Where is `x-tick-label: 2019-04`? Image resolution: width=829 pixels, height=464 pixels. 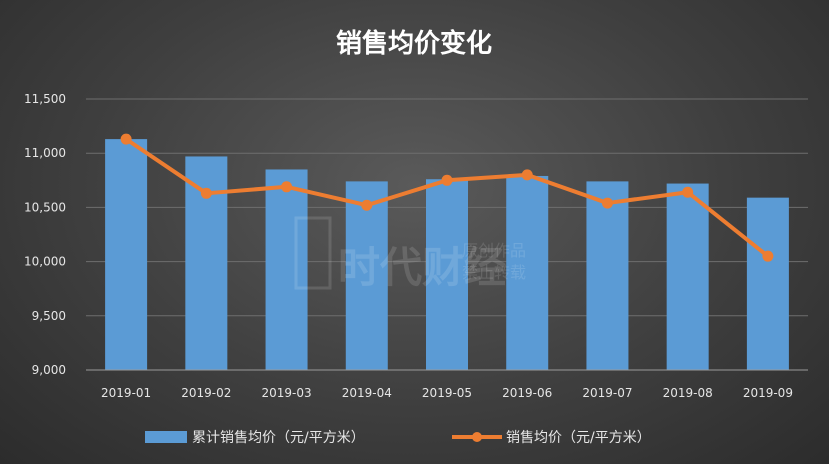 x-tick-label: 2019-04 is located at coordinates (367, 393).